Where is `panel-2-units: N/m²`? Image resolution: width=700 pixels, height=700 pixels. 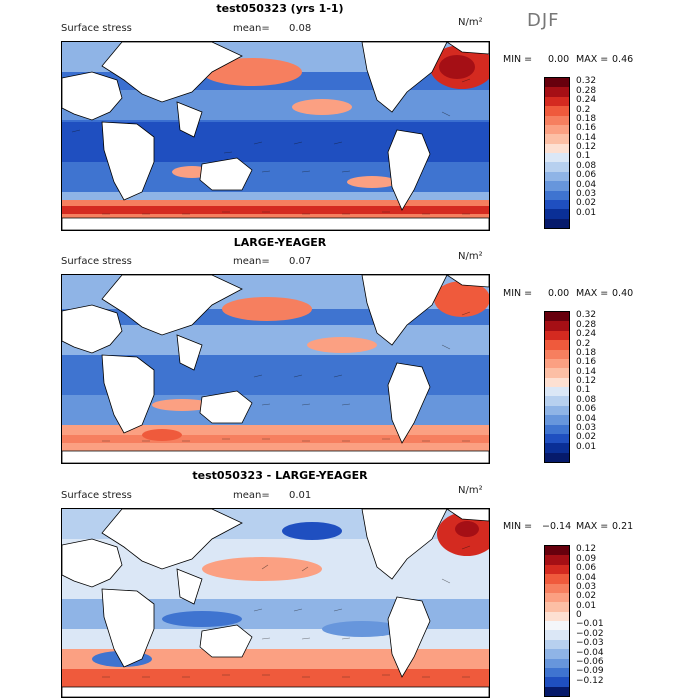
panel-2-units: N/m² is located at coordinates (470, 256).